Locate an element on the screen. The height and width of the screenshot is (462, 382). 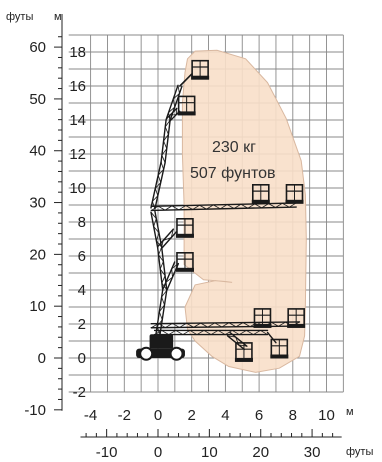
meter-tick-label: 18 is located at coordinates (77, 52).